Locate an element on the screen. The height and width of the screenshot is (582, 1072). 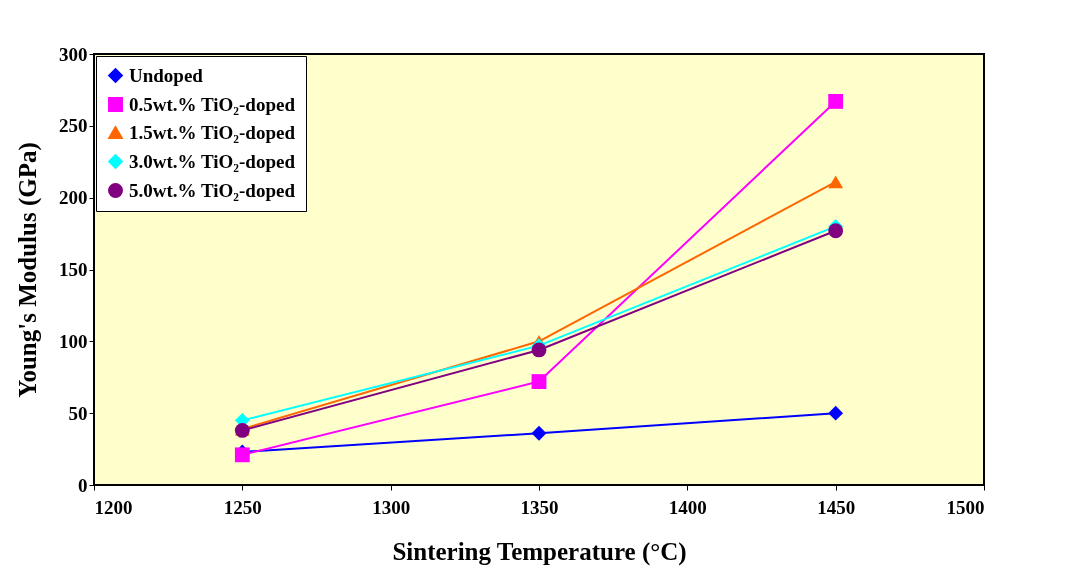
y-axis-title: Young's Modulus (GPa) is located at coordinates (28, 270).